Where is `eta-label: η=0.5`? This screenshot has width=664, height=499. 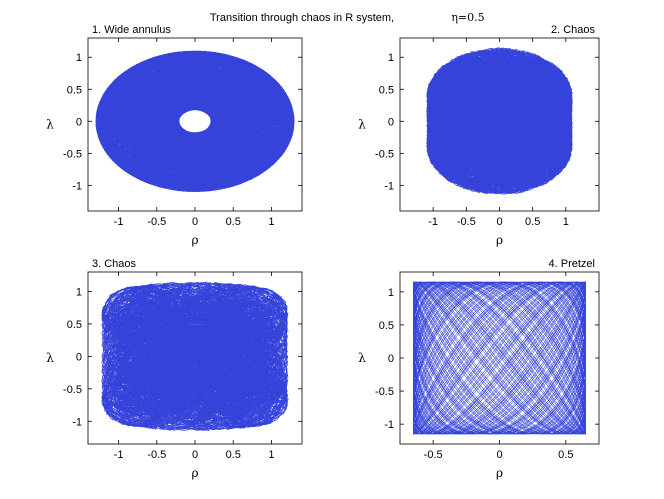 eta-label: η=0.5 is located at coordinates (467, 17).